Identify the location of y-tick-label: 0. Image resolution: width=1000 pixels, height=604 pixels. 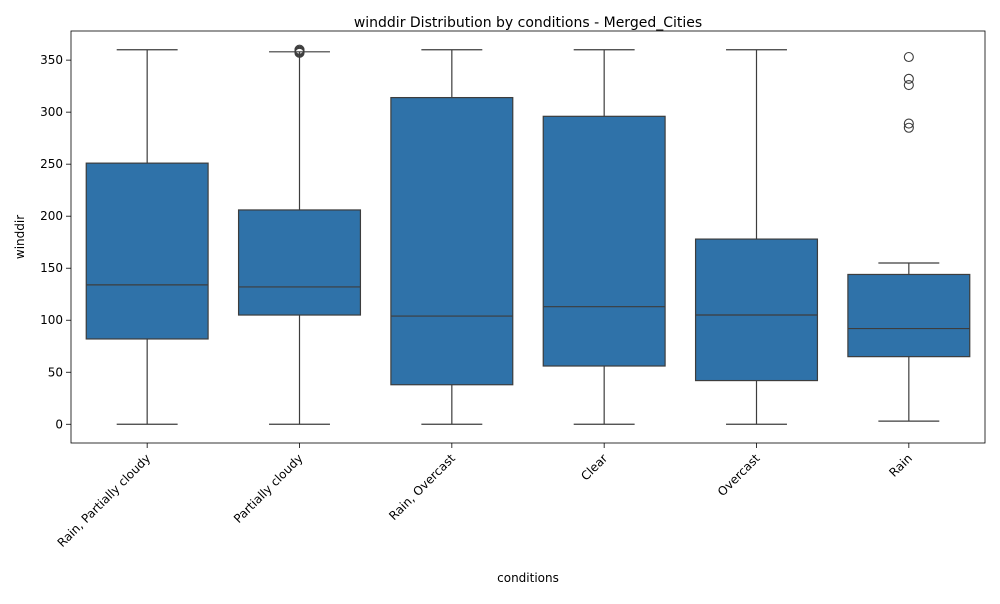
(59, 424).